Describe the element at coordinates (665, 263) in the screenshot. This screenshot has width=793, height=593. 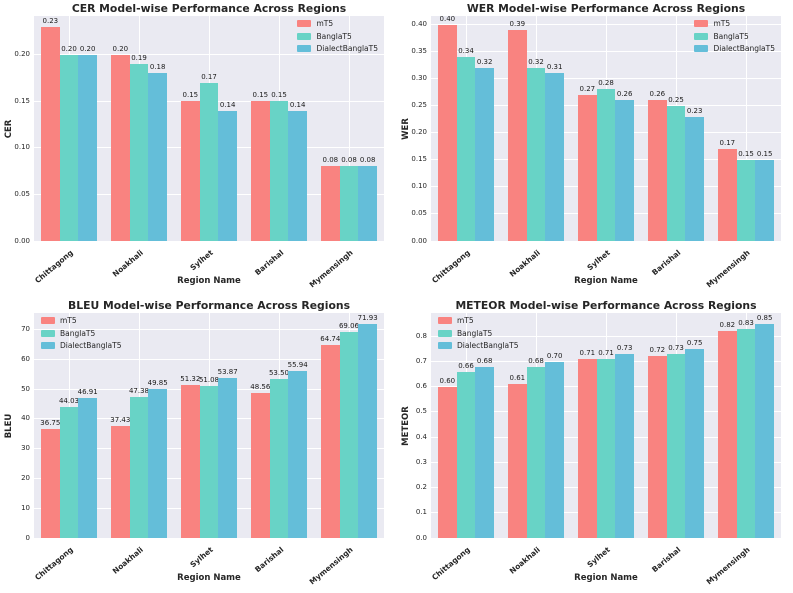
I see `x-tick-label: Barishal` at that location.